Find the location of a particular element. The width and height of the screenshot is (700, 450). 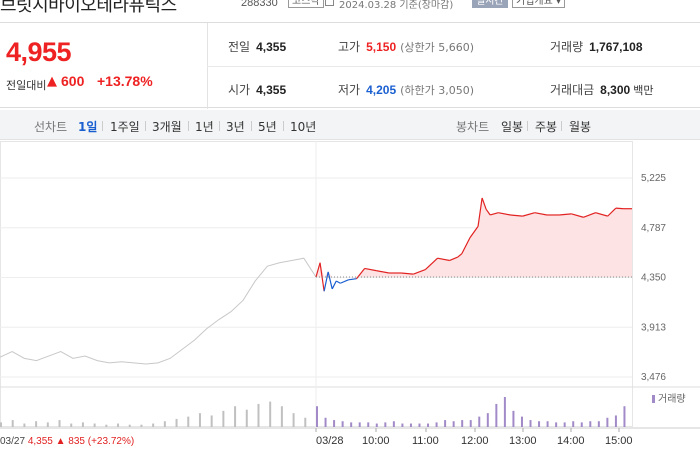

period-5y: 5년 is located at coordinates (267, 127).